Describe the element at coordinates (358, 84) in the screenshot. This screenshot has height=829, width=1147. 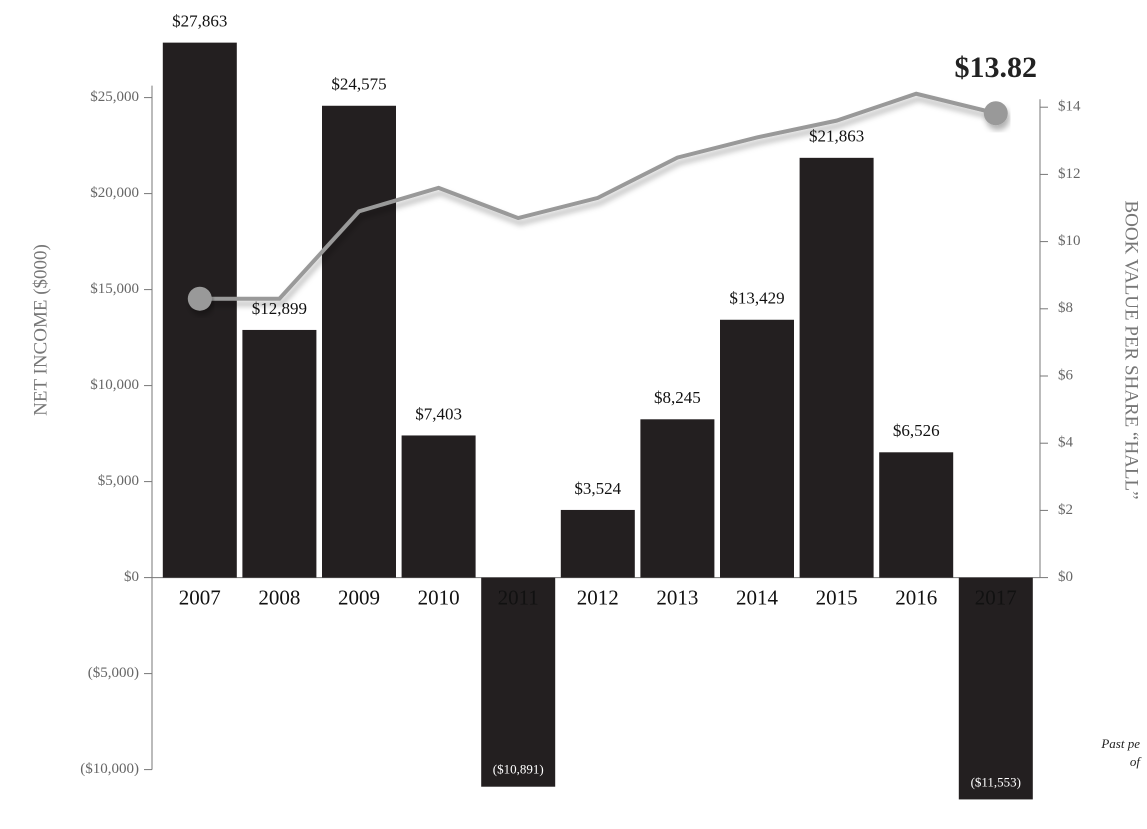
I see `value-label: $24,575` at that location.